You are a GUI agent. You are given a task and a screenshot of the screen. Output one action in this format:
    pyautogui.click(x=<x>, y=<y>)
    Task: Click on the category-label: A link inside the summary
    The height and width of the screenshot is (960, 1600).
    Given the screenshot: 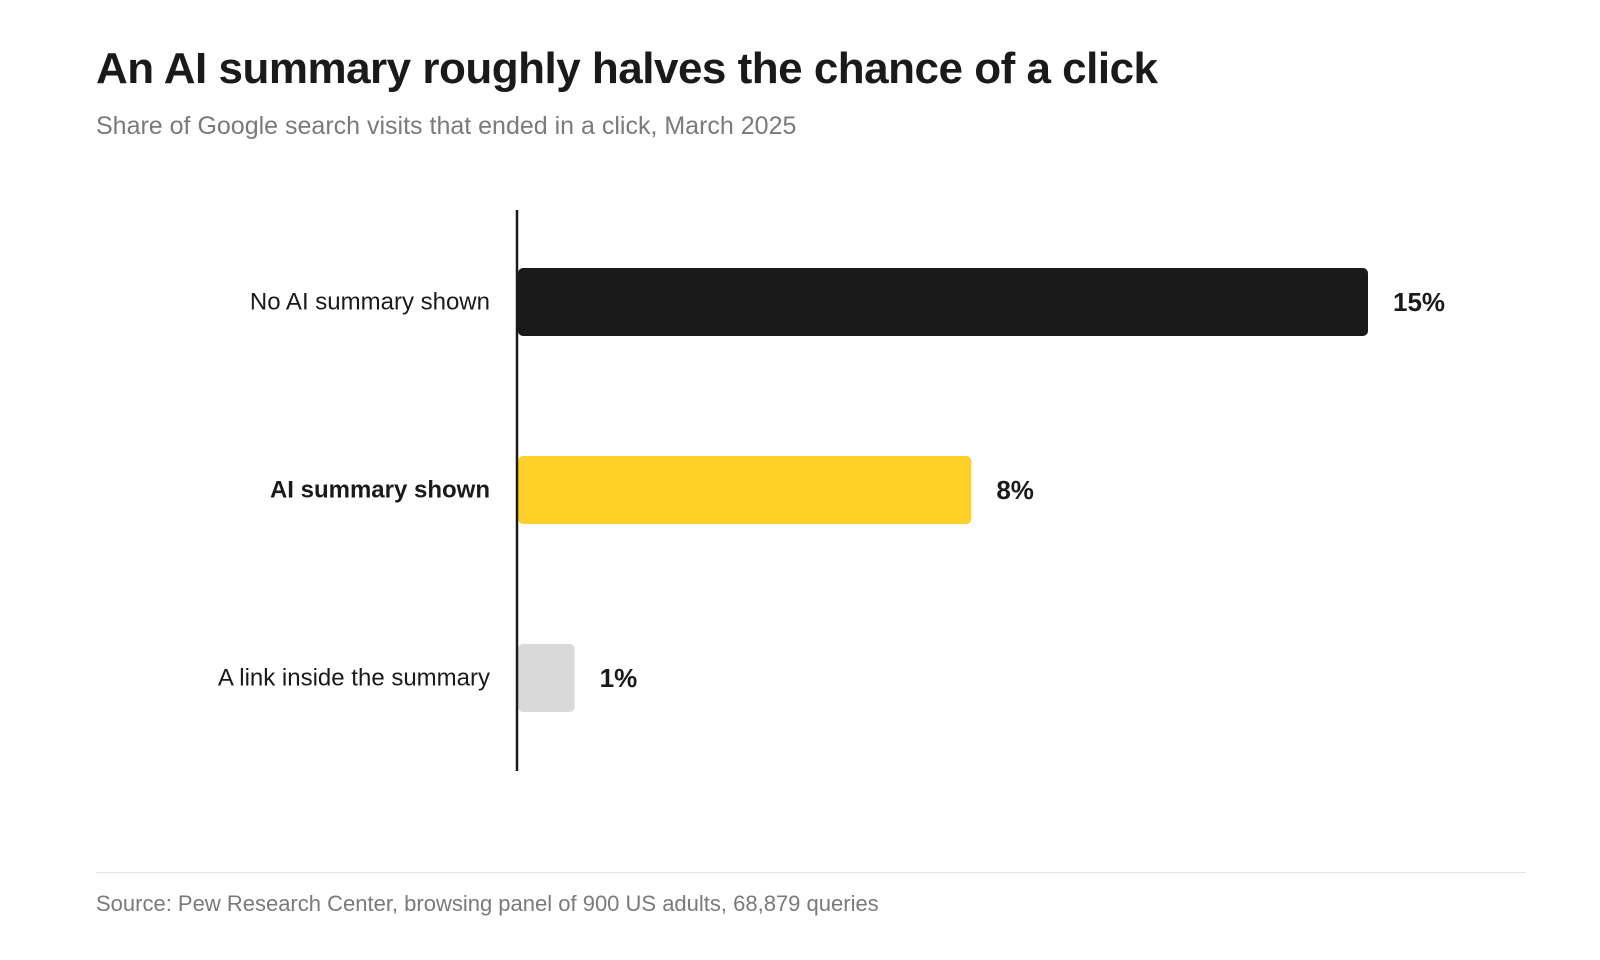 What is the action you would take?
    pyautogui.click(x=354, y=678)
    